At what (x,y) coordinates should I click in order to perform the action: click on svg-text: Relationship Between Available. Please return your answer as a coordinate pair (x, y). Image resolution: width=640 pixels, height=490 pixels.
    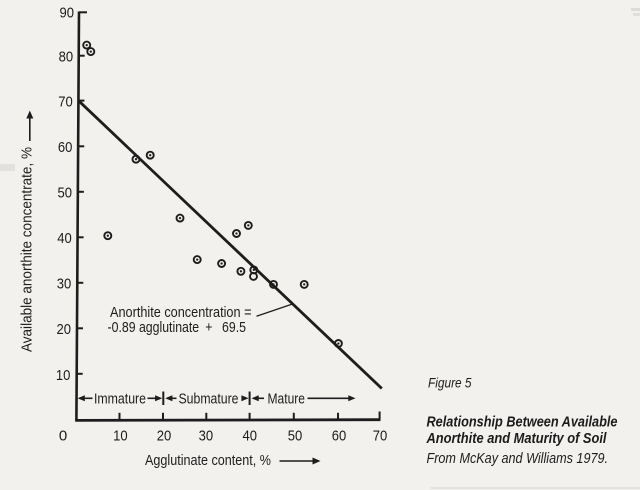
    Looking at the image, I should click on (522, 422).